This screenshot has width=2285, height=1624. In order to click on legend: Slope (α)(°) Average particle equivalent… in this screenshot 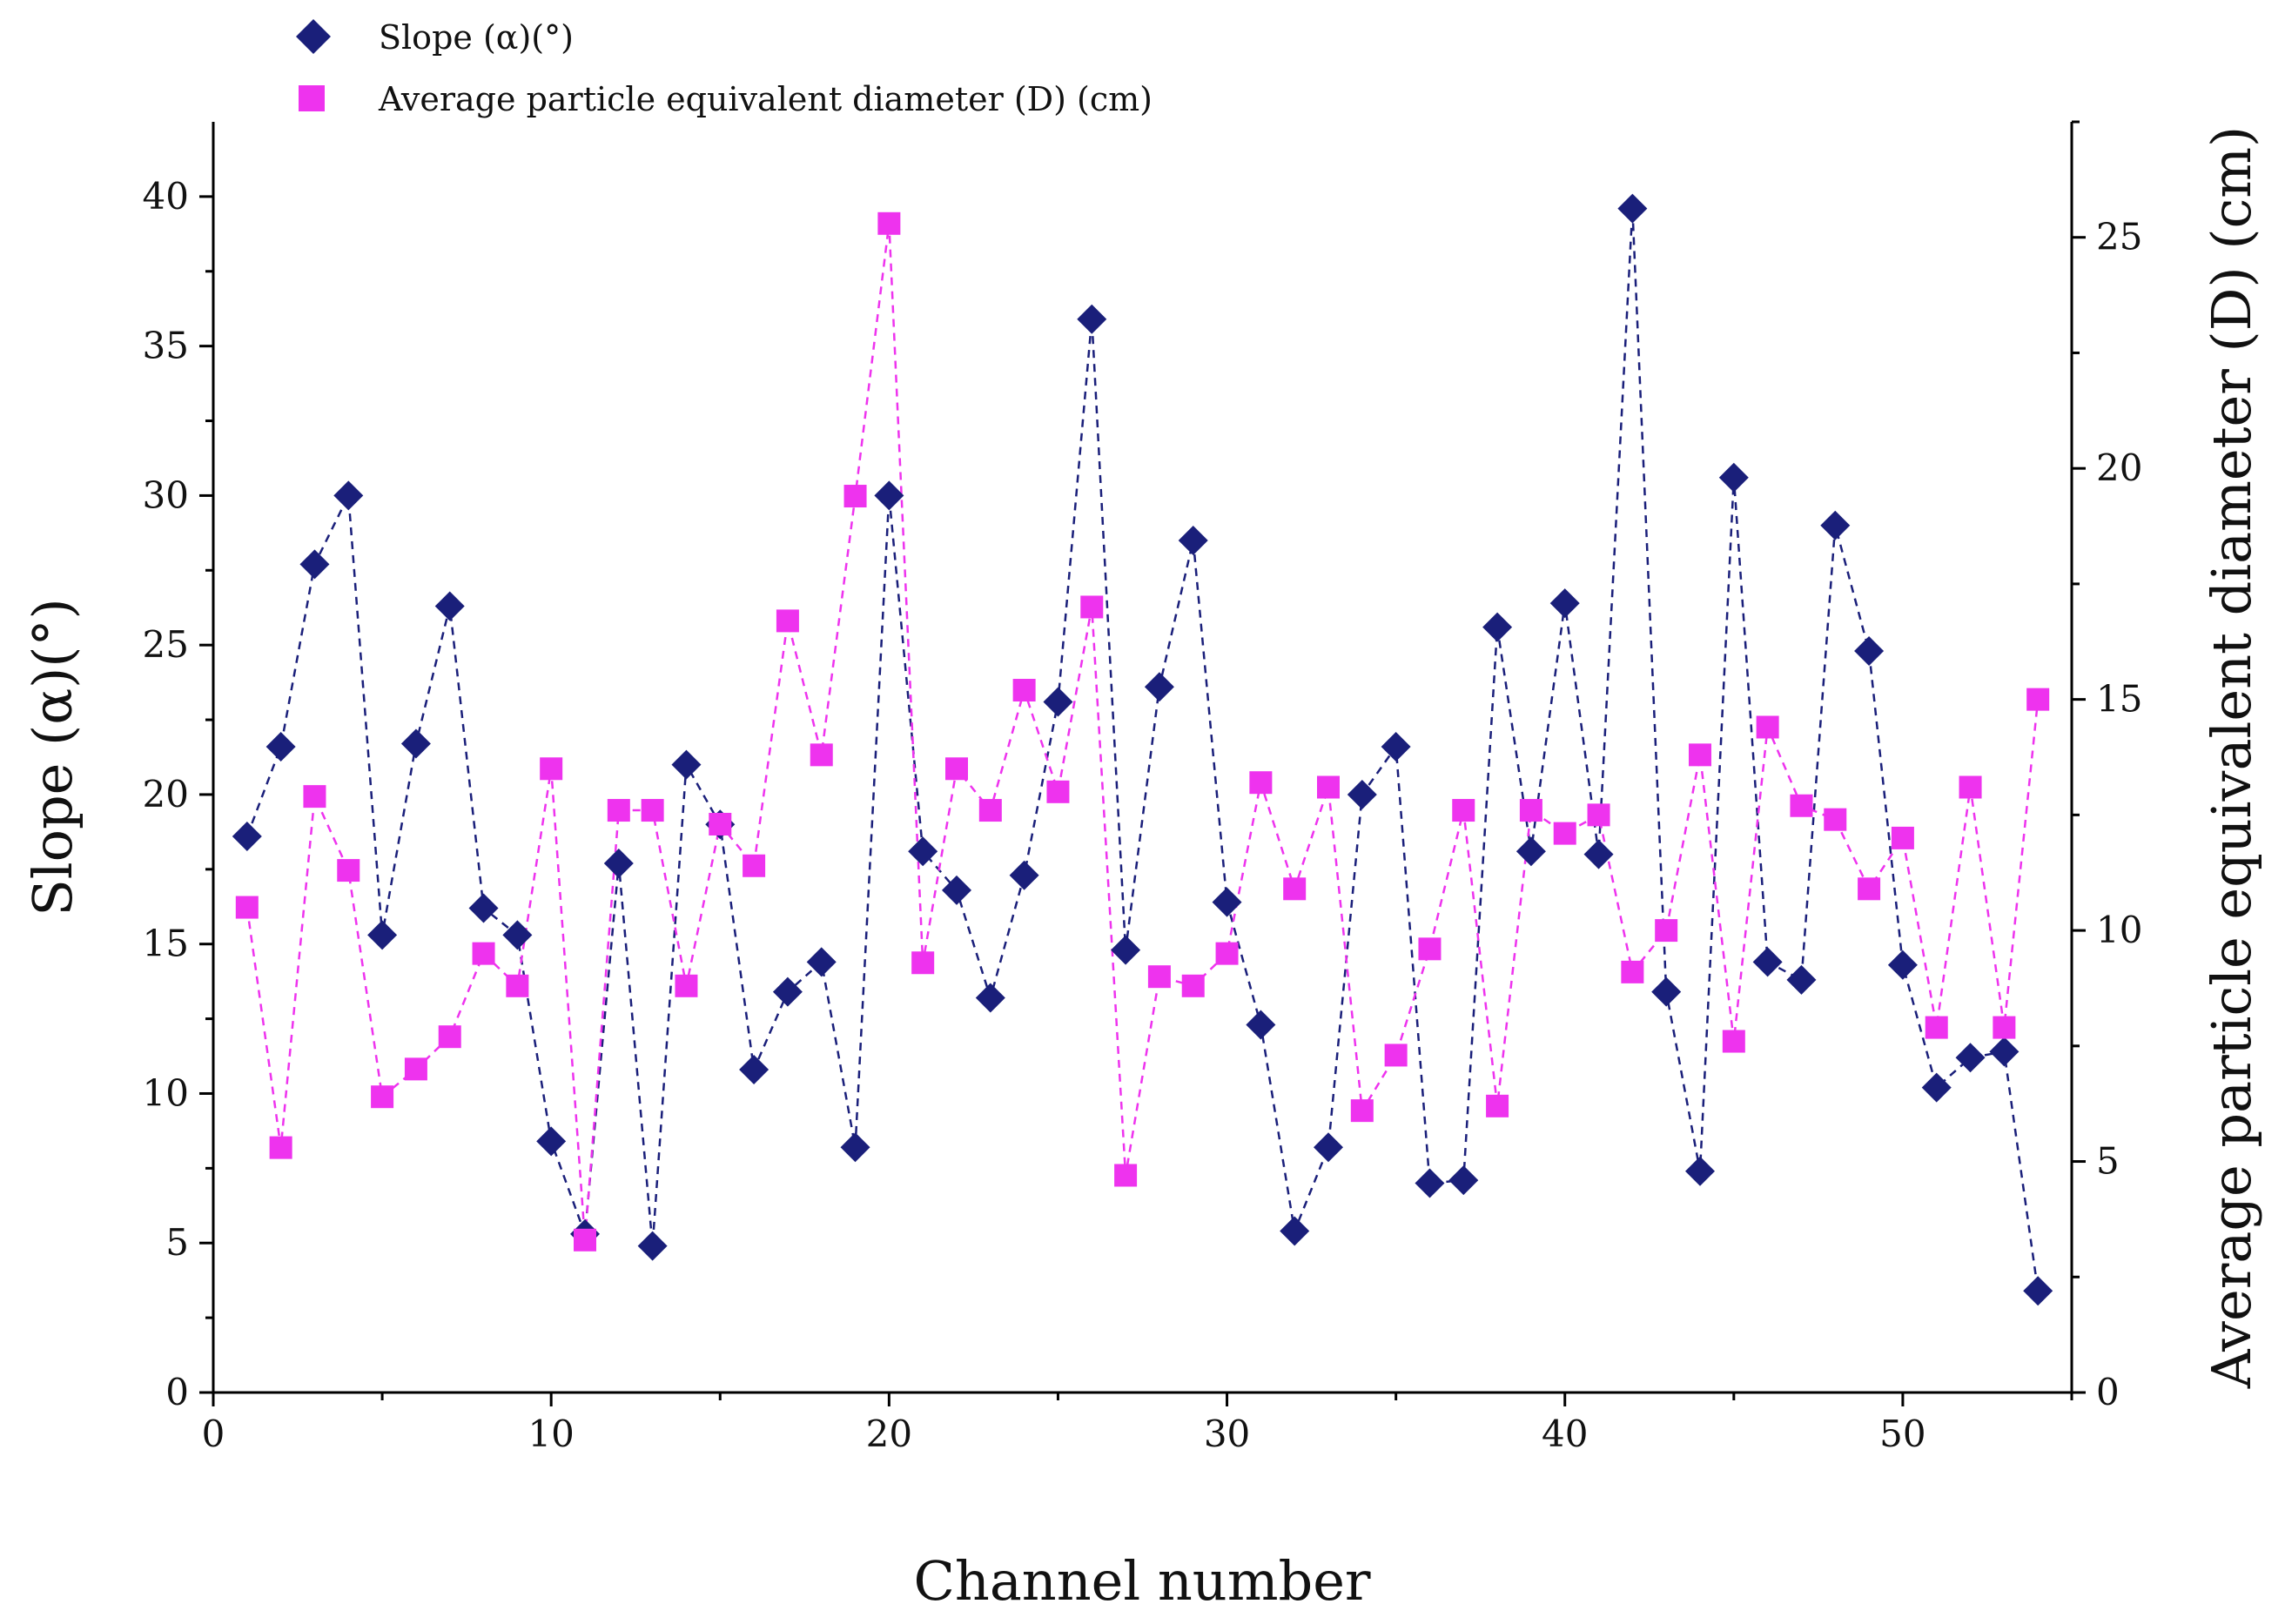, I will do `click(724, 68)`.